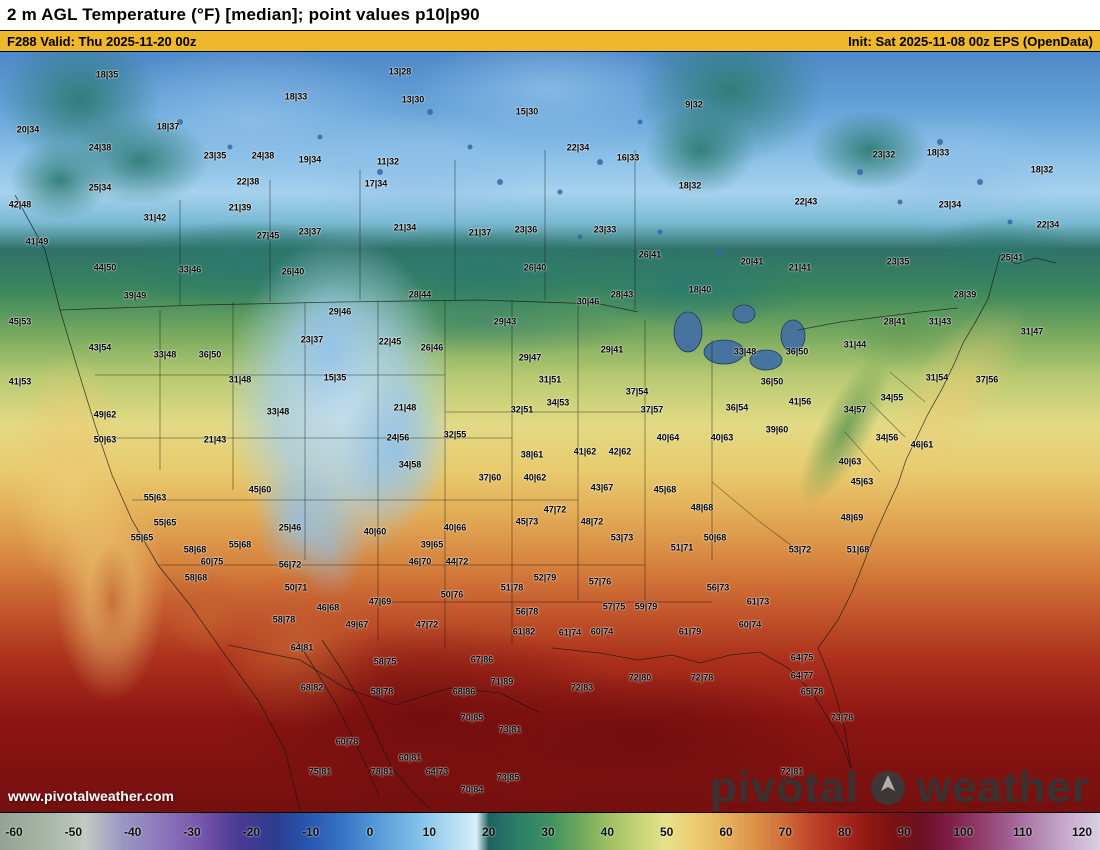 This screenshot has height=850, width=1100. I want to click on point-value: 46|70, so click(420, 561).